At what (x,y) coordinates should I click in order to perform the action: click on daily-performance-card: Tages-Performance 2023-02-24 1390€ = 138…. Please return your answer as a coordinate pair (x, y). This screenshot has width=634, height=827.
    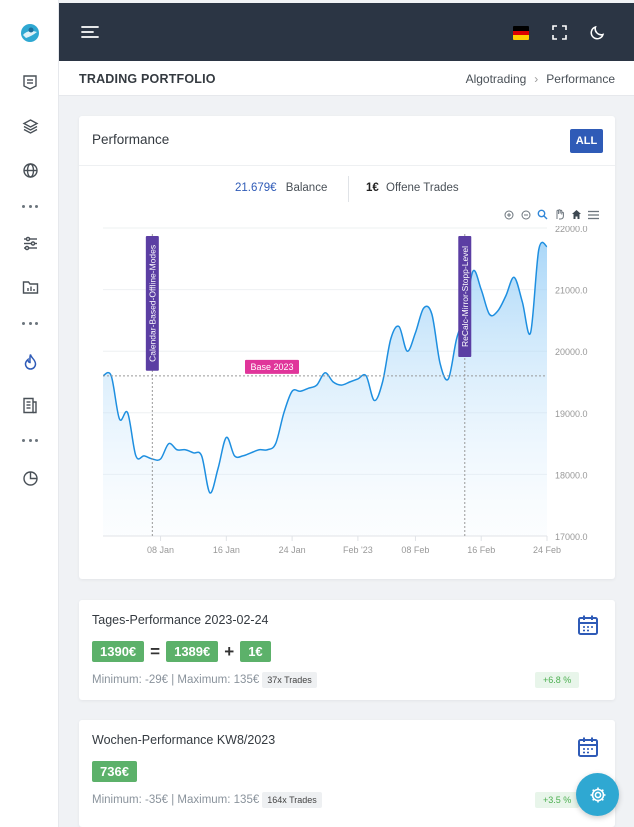
    Looking at the image, I should click on (347, 650).